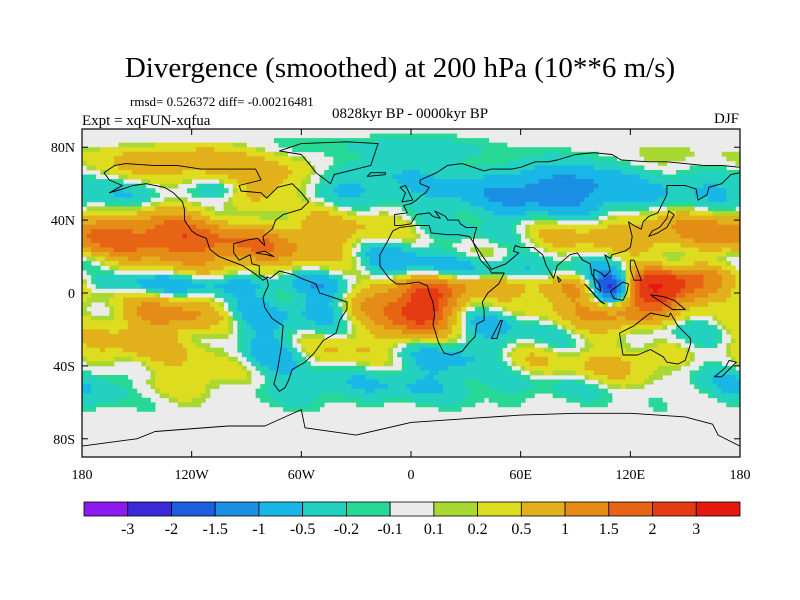 Image resolution: width=800 pixels, height=600 pixels. What do you see at coordinates (565, 529) in the screenshot?
I see `colorbar-label: 1` at bounding box center [565, 529].